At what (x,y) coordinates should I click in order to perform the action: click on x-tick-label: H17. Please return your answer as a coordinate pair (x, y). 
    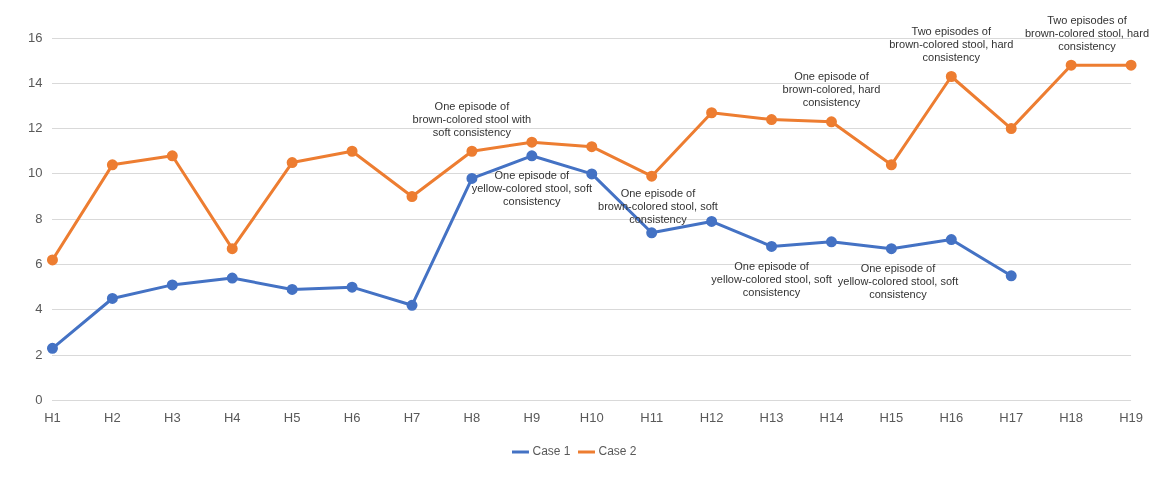
    Looking at the image, I should click on (1011, 417).